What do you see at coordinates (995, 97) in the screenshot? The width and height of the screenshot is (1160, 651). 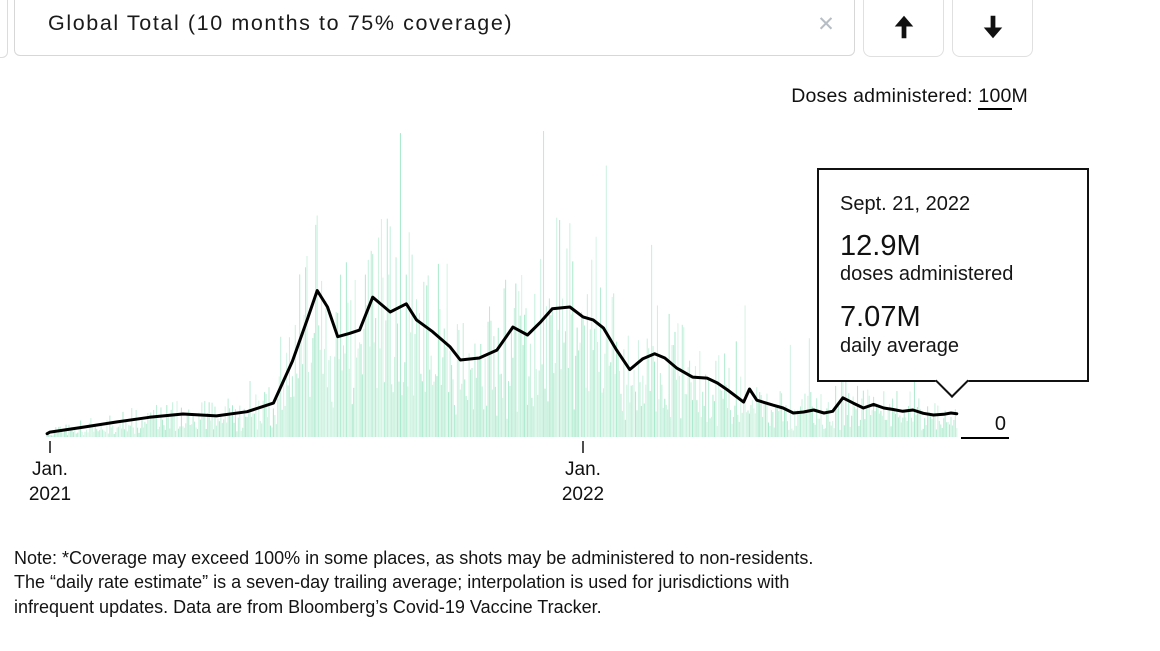 I see `y-axis-max-value: 100` at bounding box center [995, 97].